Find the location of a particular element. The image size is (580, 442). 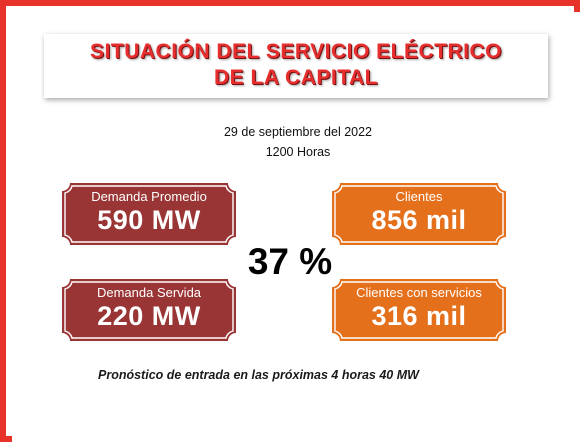

card-label: Demanda Promedio is located at coordinates (149, 196).